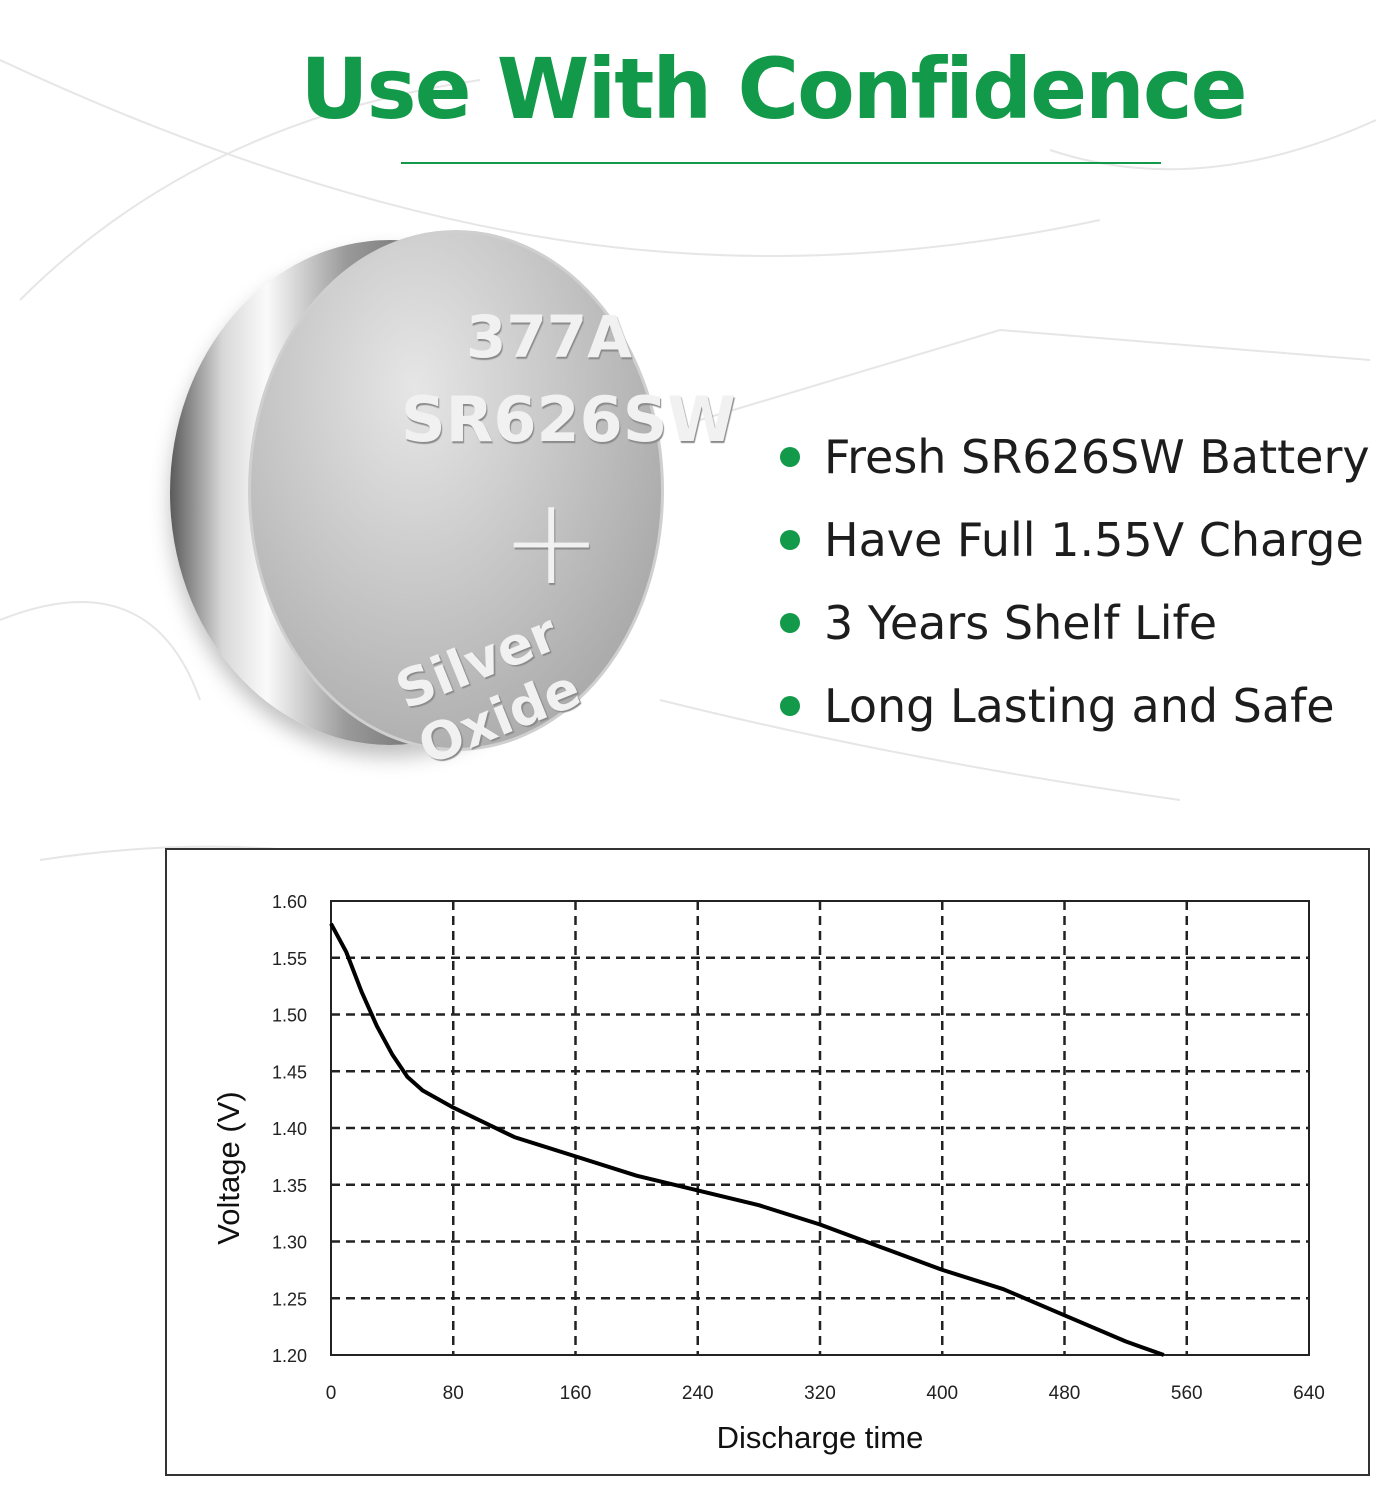 This screenshot has height=1500, width=1376. What do you see at coordinates (289, 1356) in the screenshot?
I see `y-tick-label: 1.20` at bounding box center [289, 1356].